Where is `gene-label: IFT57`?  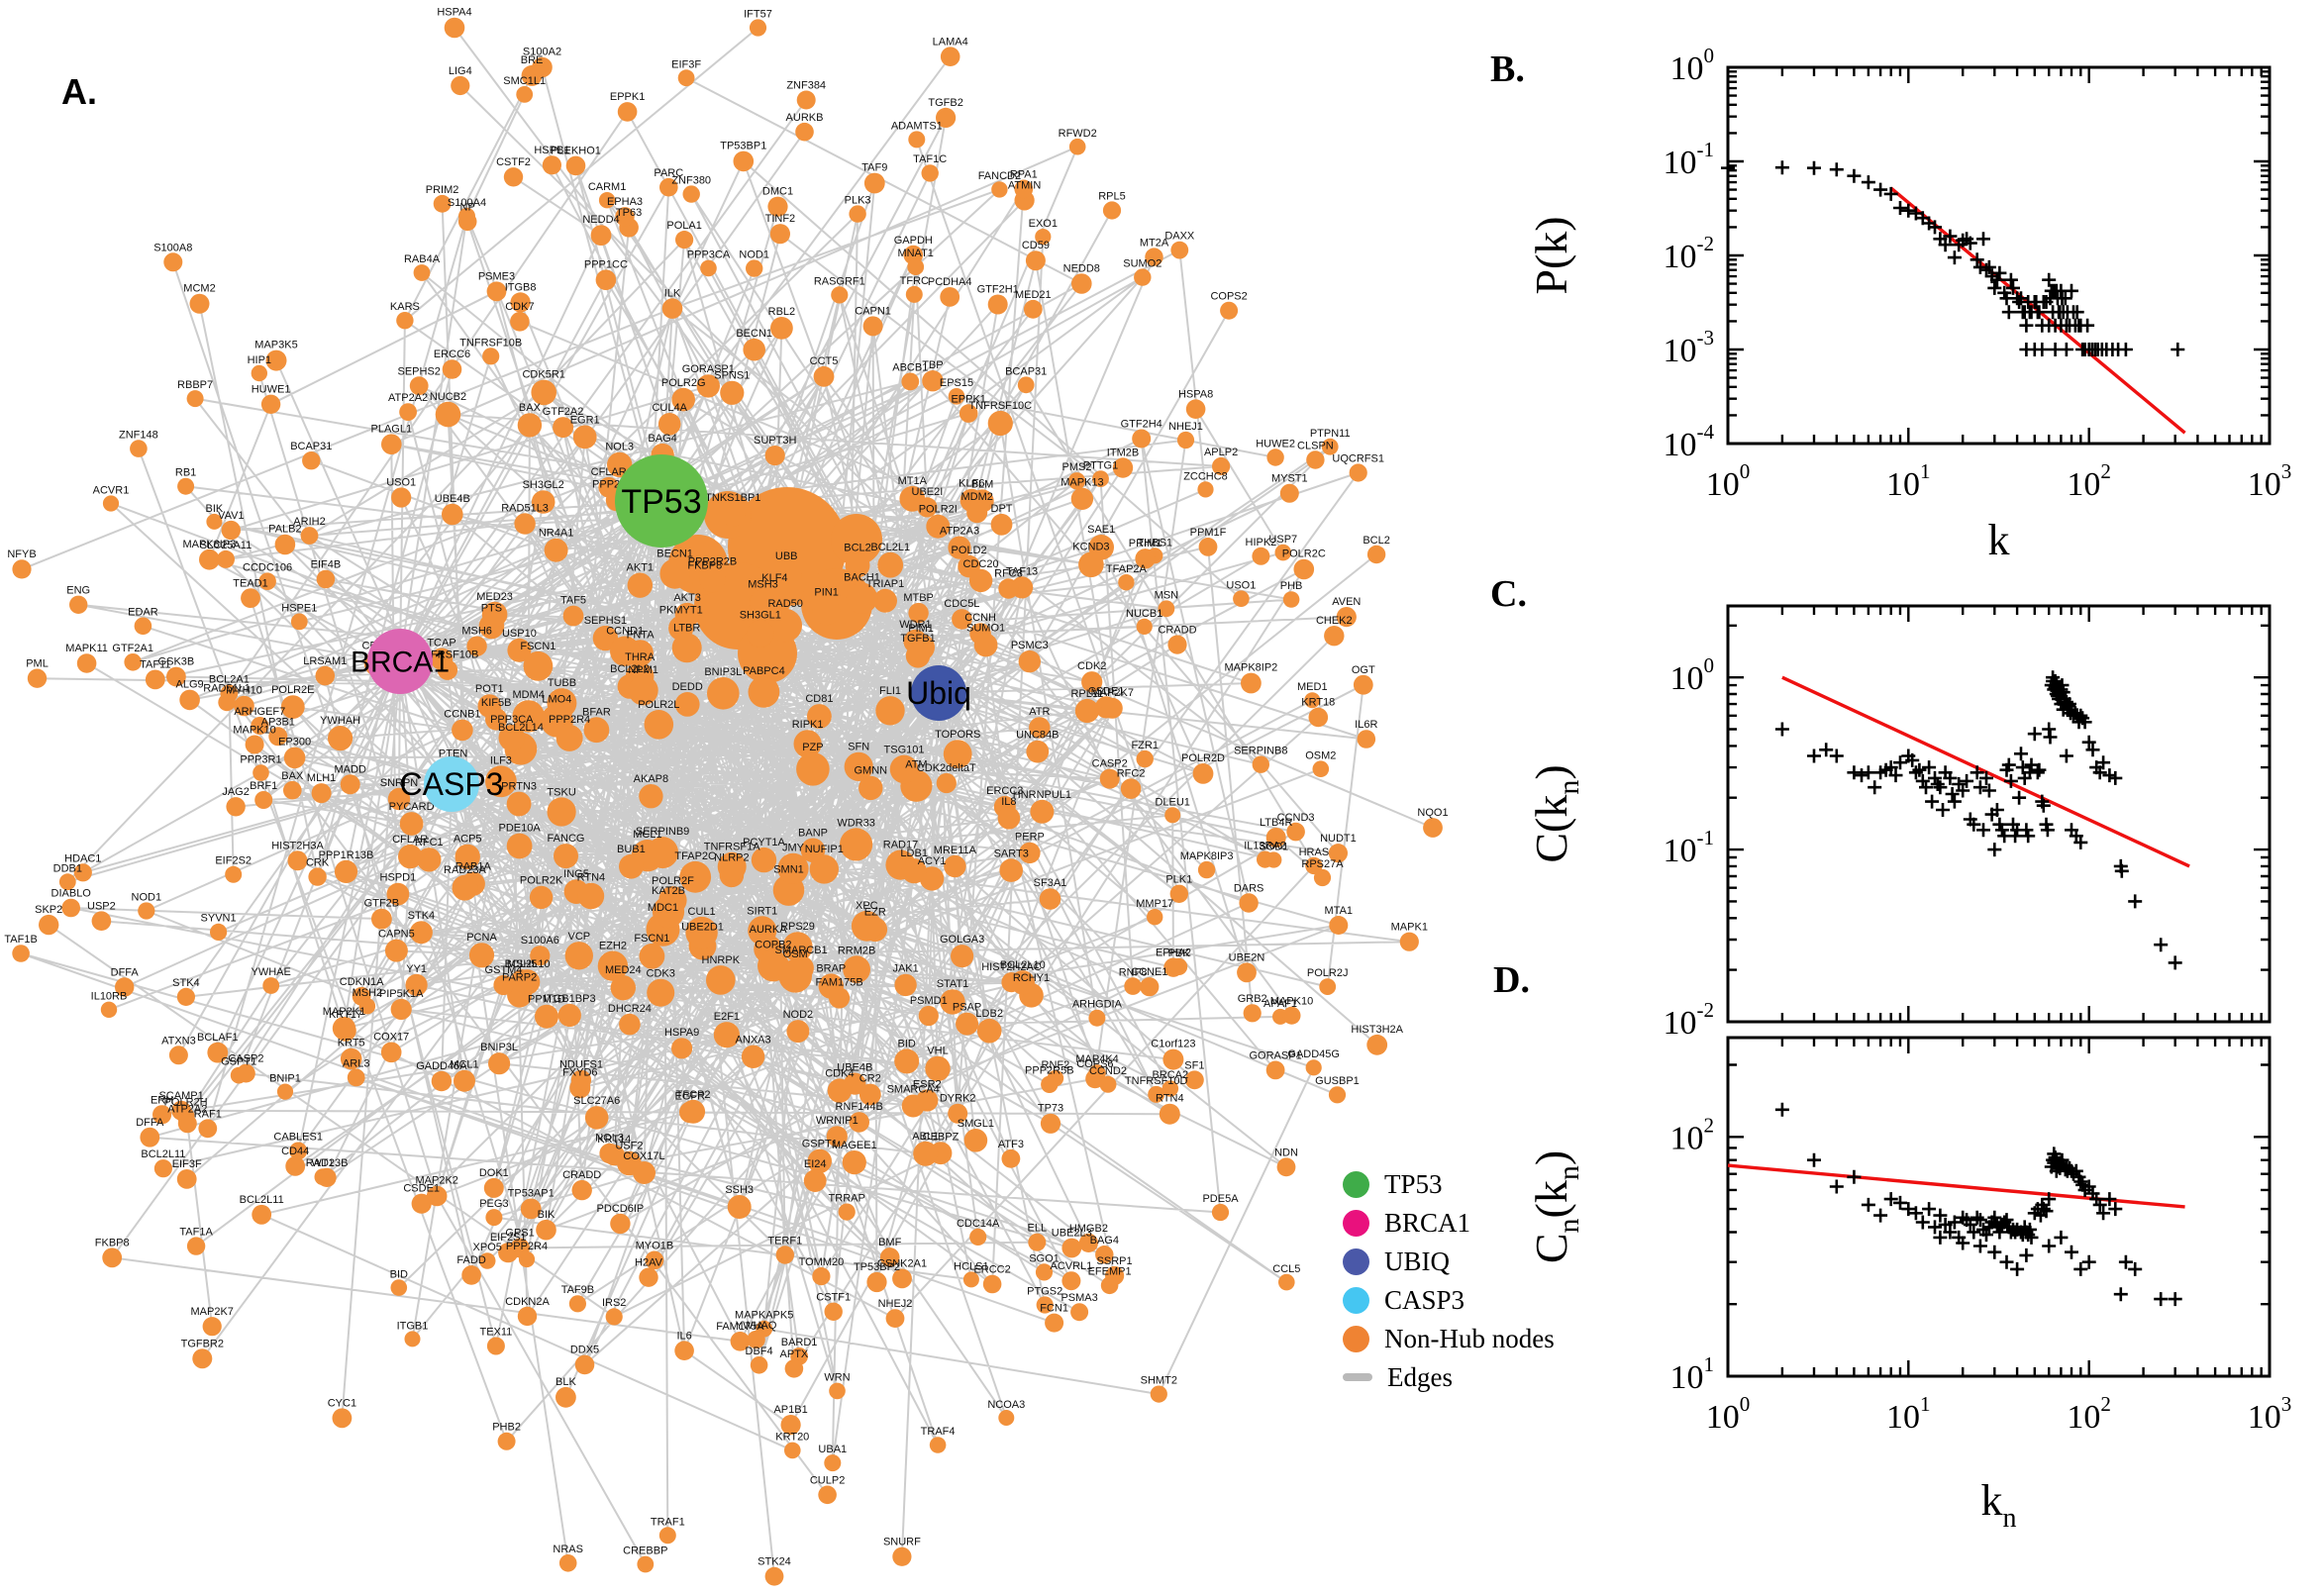 gene-label: IFT57 is located at coordinates (758, 14).